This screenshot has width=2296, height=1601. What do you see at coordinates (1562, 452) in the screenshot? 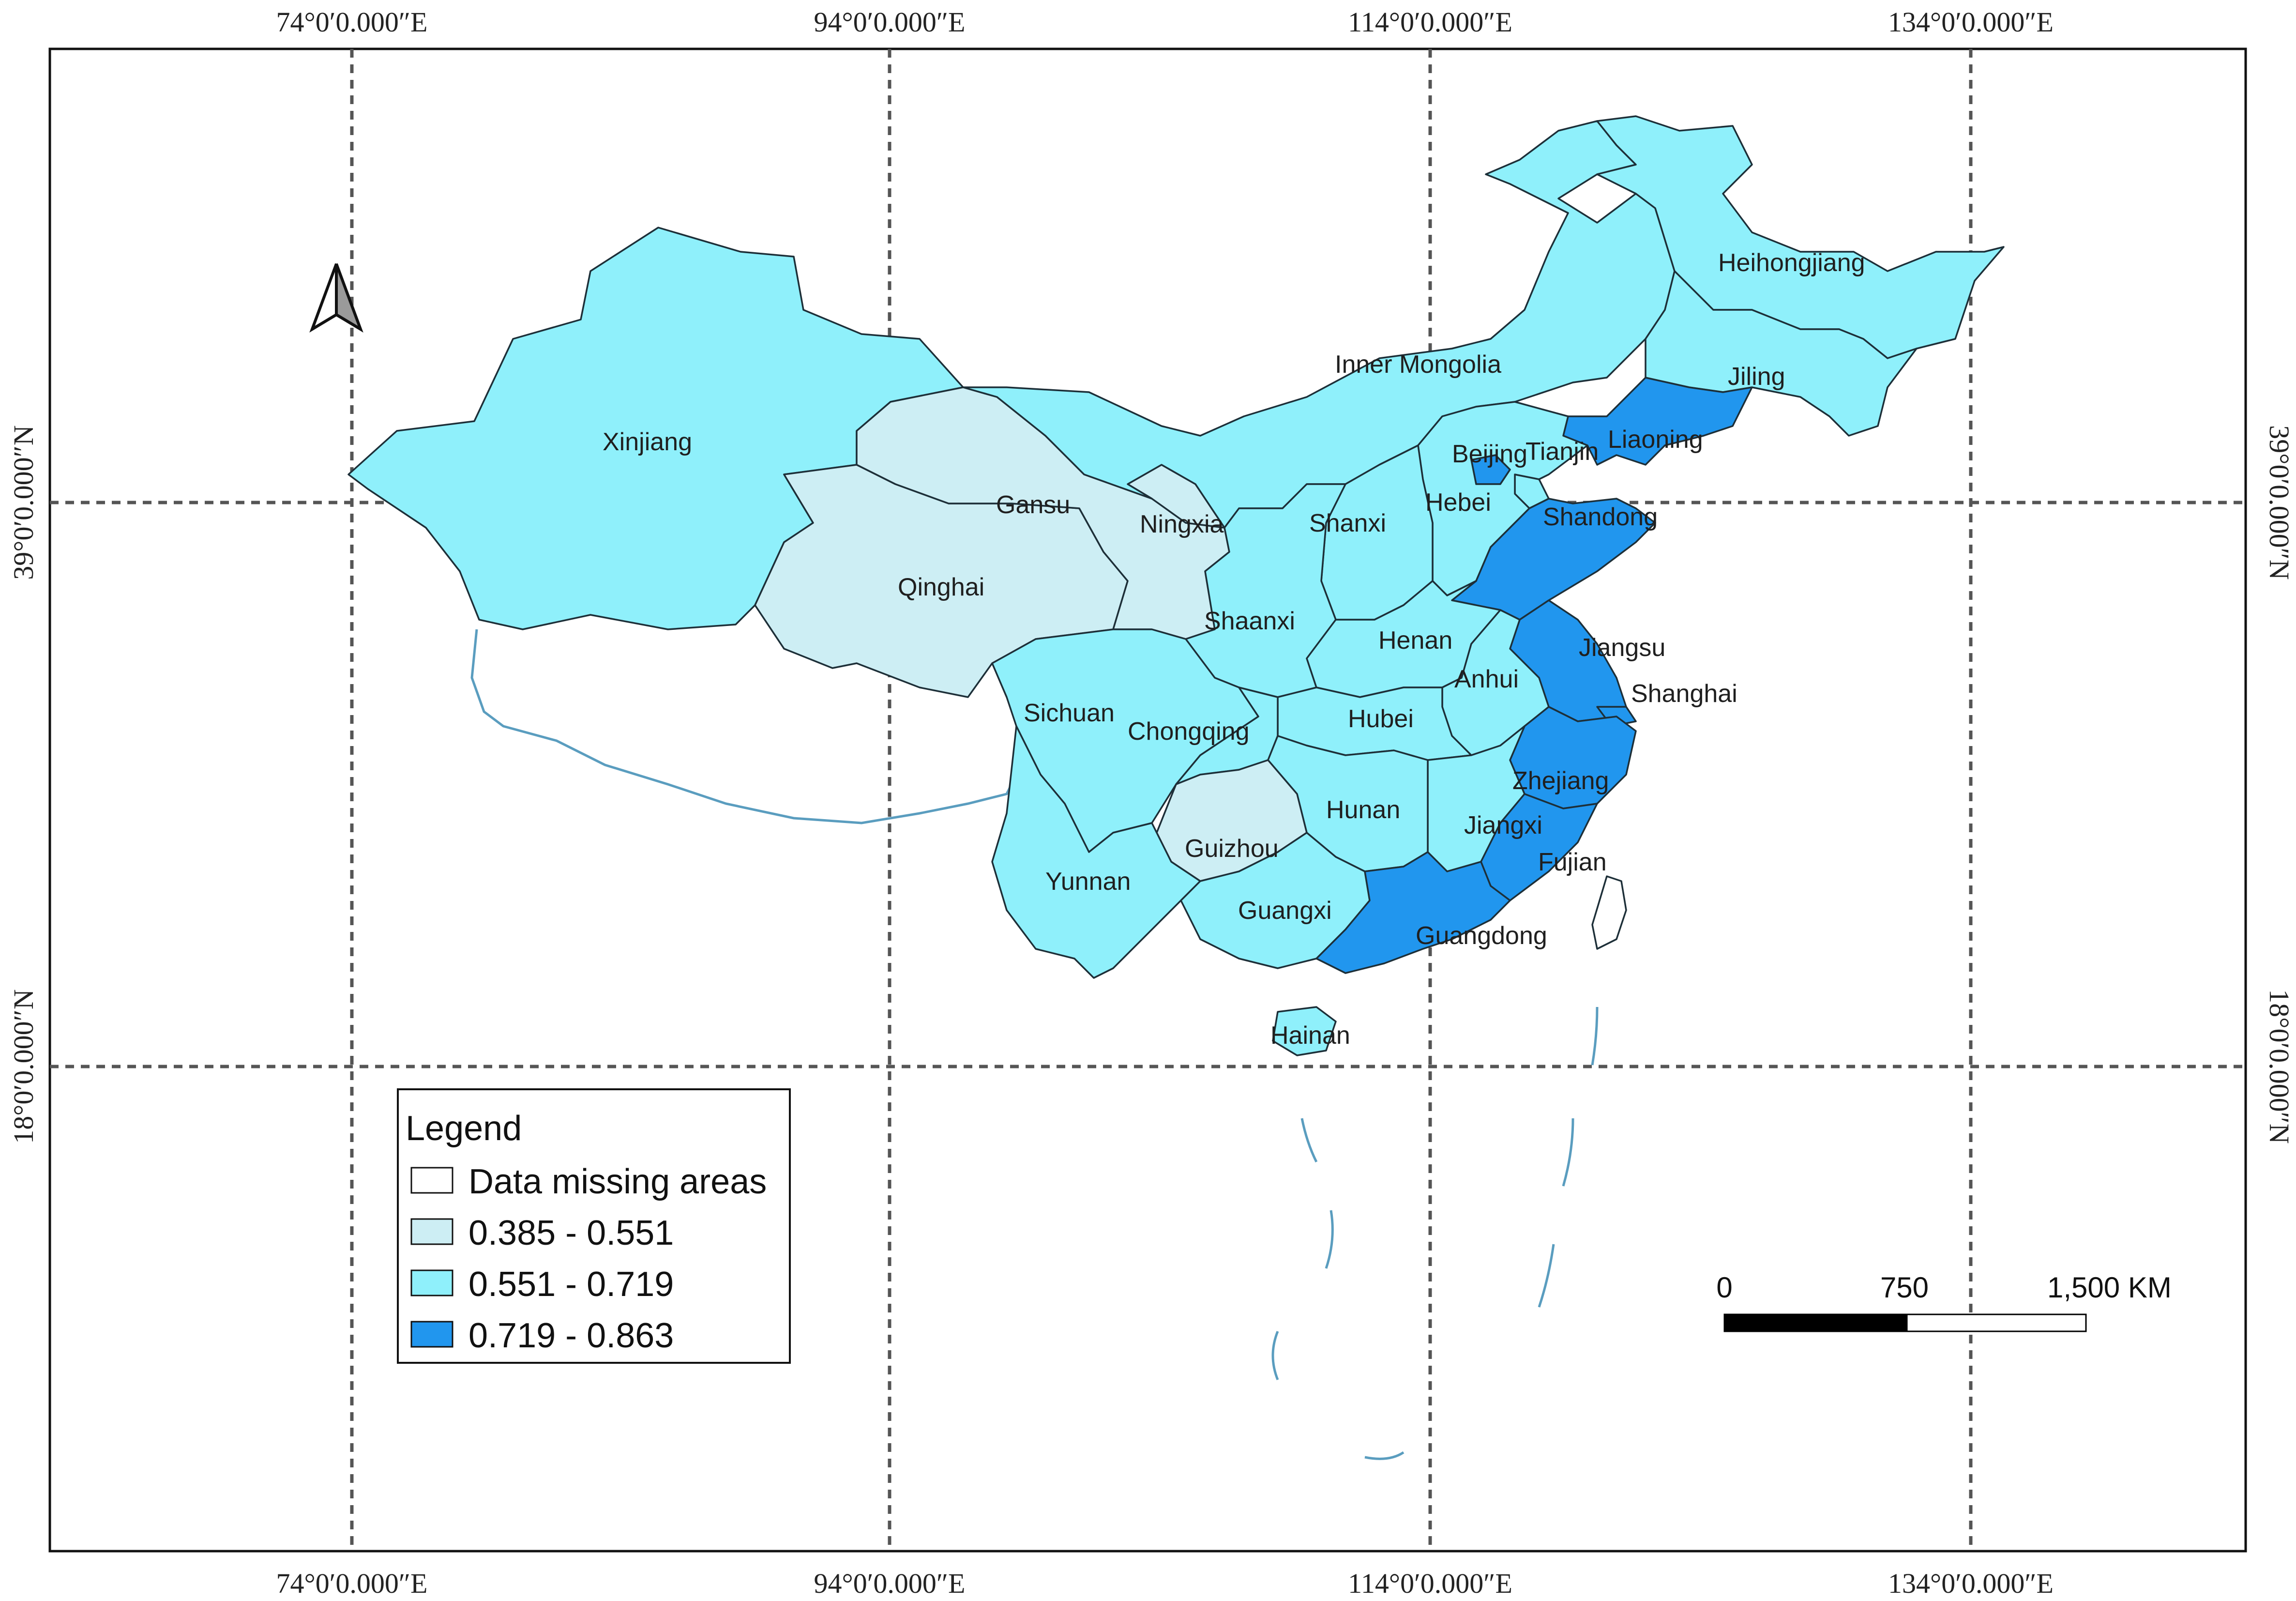
I see `label-tianjin: Tianjin` at bounding box center [1562, 452].